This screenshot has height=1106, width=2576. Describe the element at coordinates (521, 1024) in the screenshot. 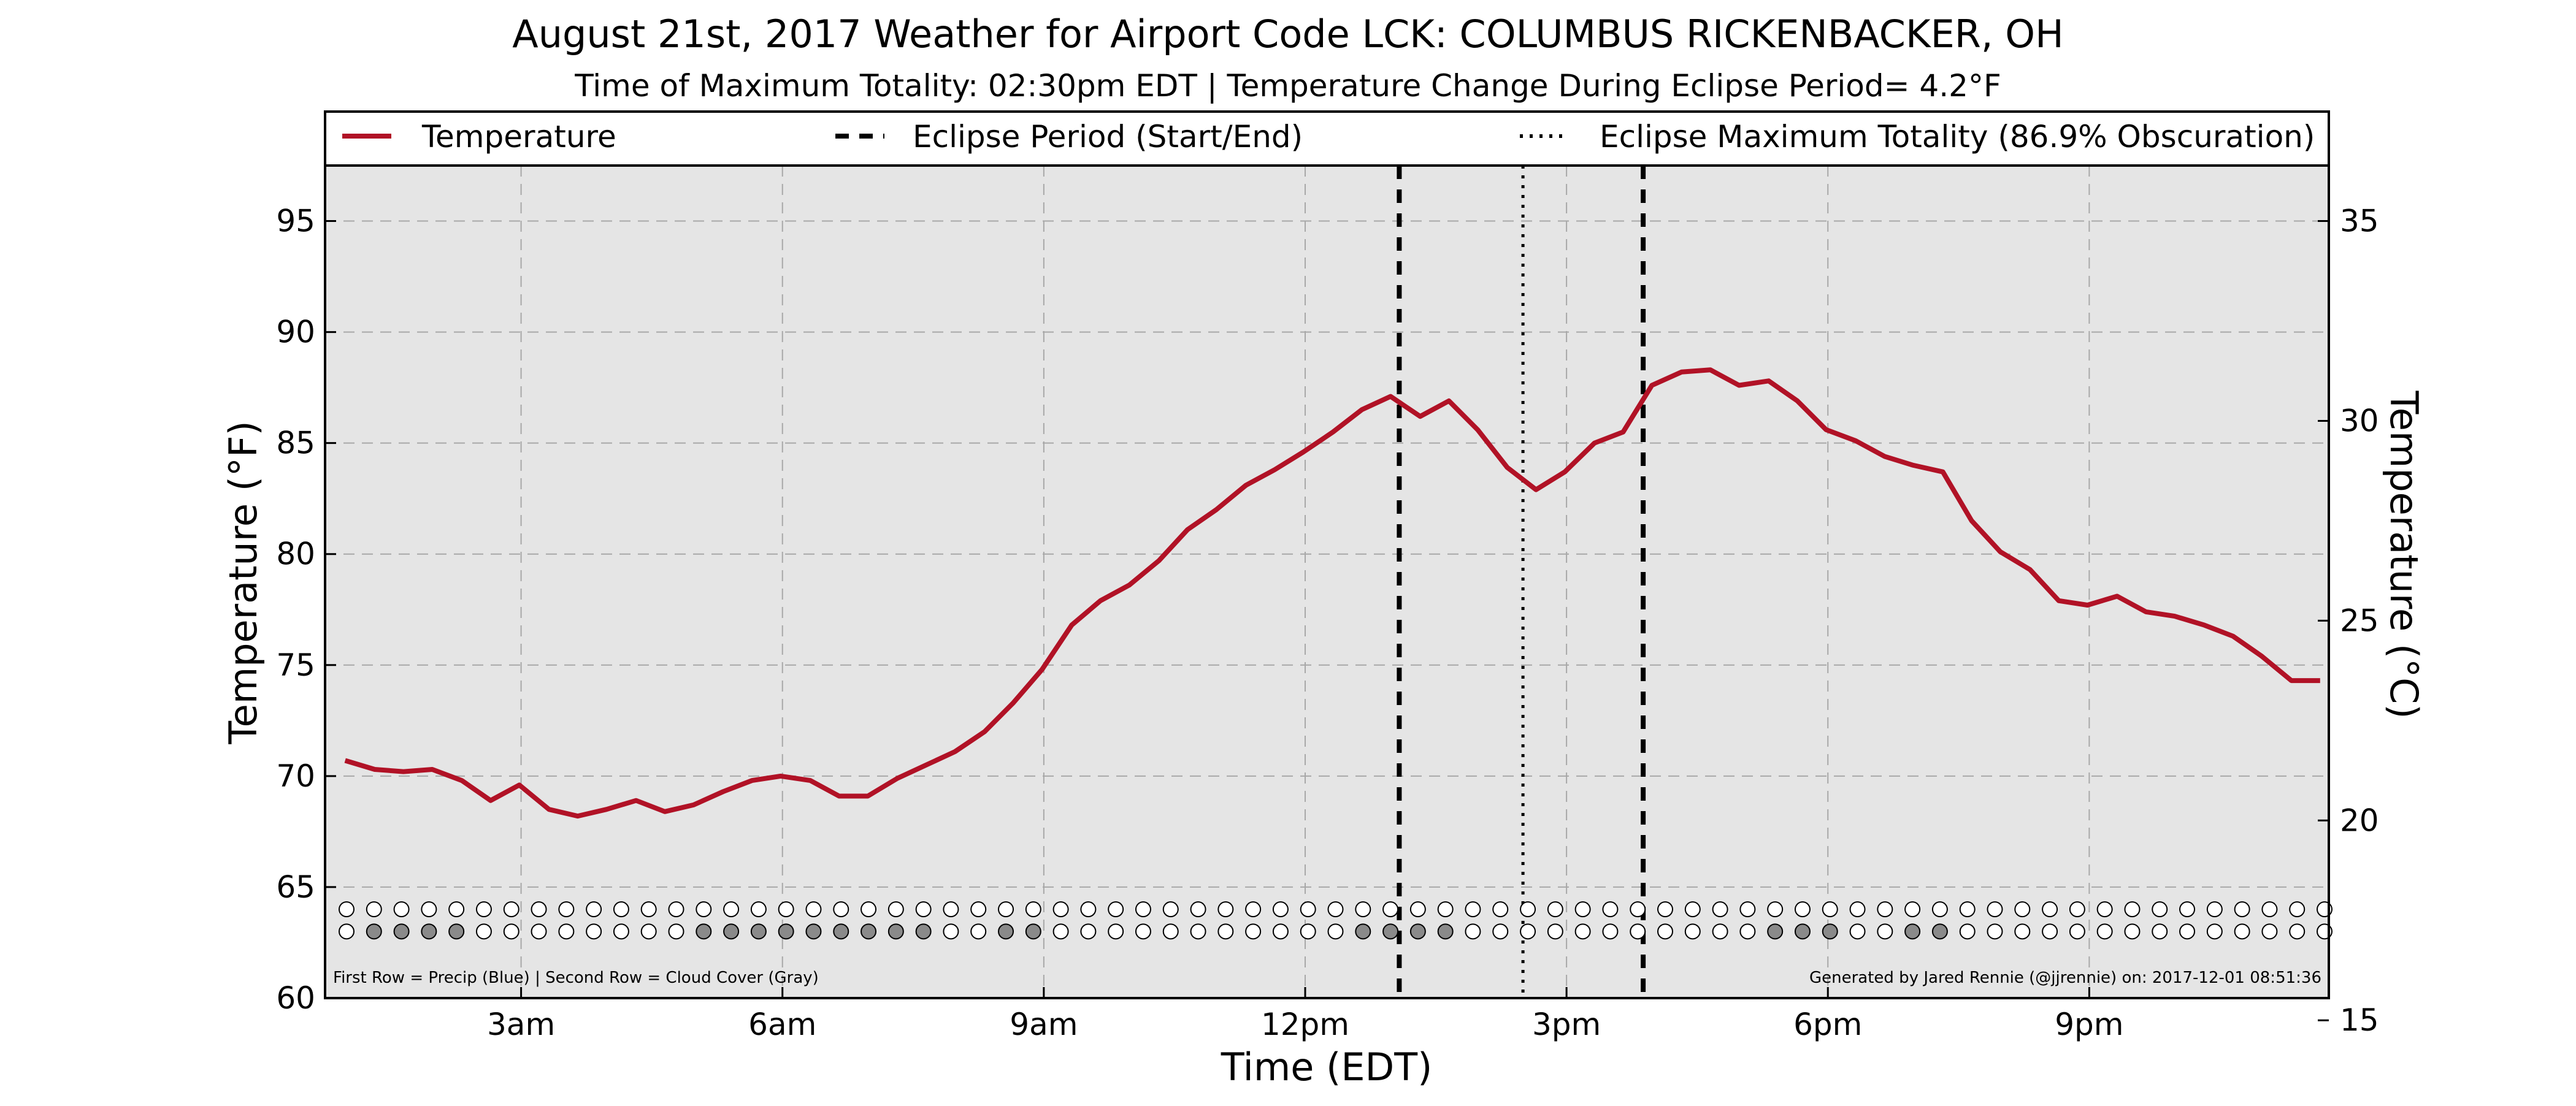

I see `x-tick-label: 3am` at that location.